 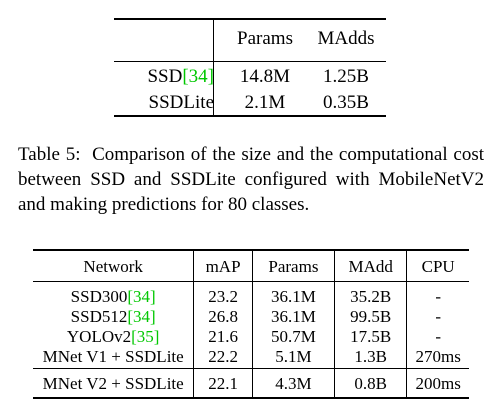 What do you see at coordinates (145, 336) in the screenshot?
I see `citation-link: [35]` at bounding box center [145, 336].